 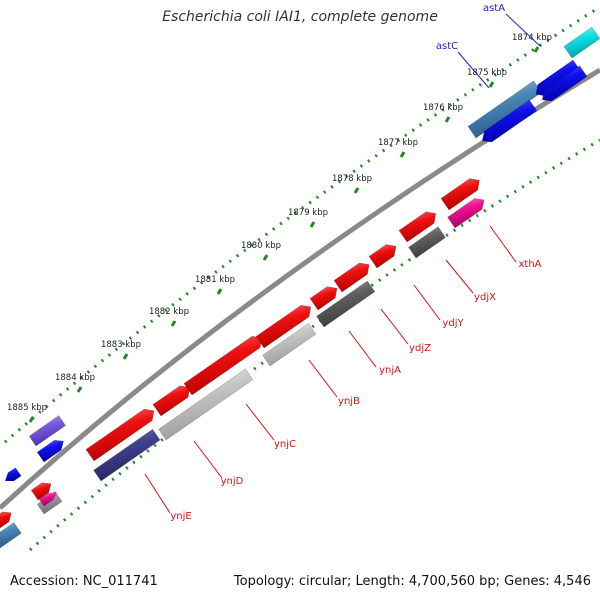 I want to click on tick-label: 1876 kbp, so click(x=443, y=108).